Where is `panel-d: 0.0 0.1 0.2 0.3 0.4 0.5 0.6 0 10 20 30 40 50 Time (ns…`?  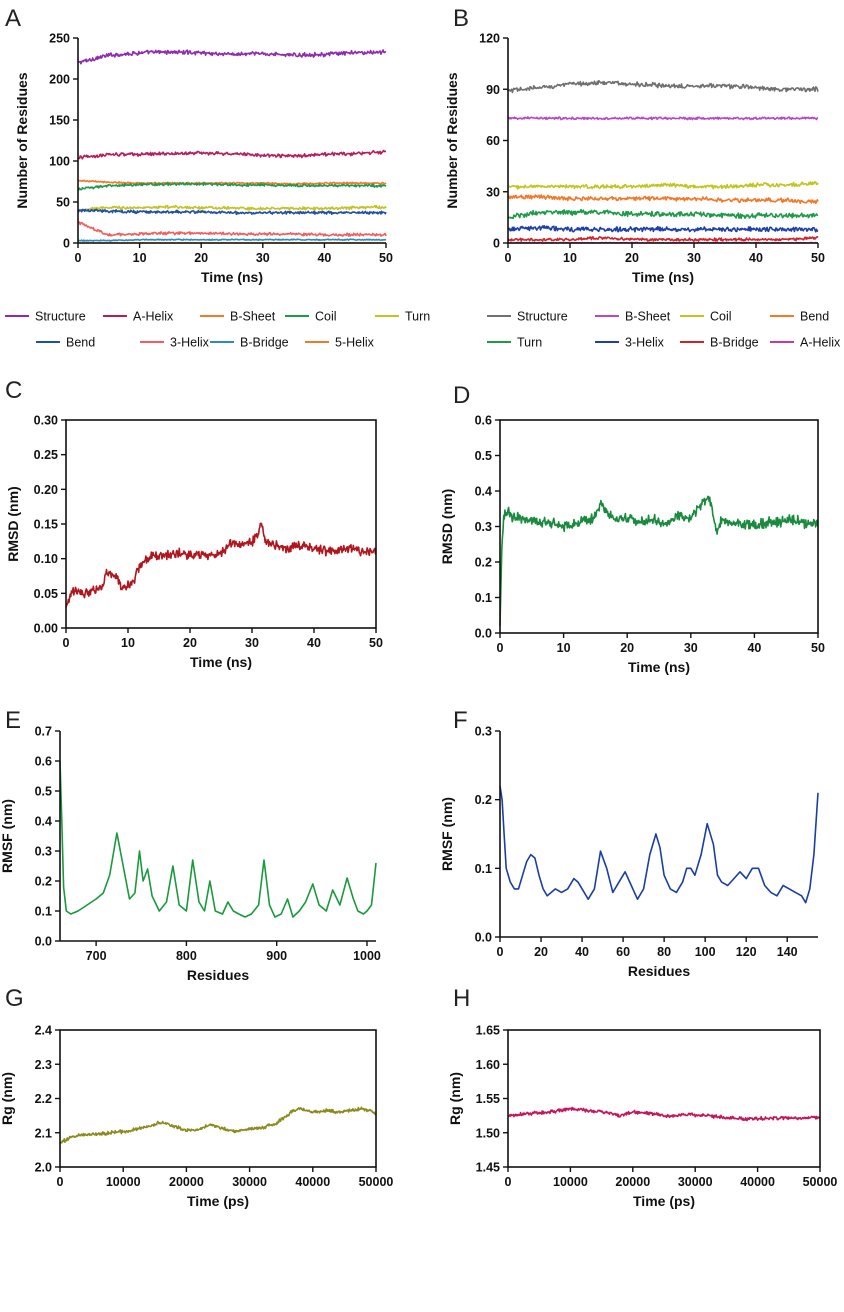
panel-d: 0.0 0.1 0.2 0.3 0.4 0.5 0.6 0 10 20 30 40 50 Time (ns… is located at coordinates (632, 545).